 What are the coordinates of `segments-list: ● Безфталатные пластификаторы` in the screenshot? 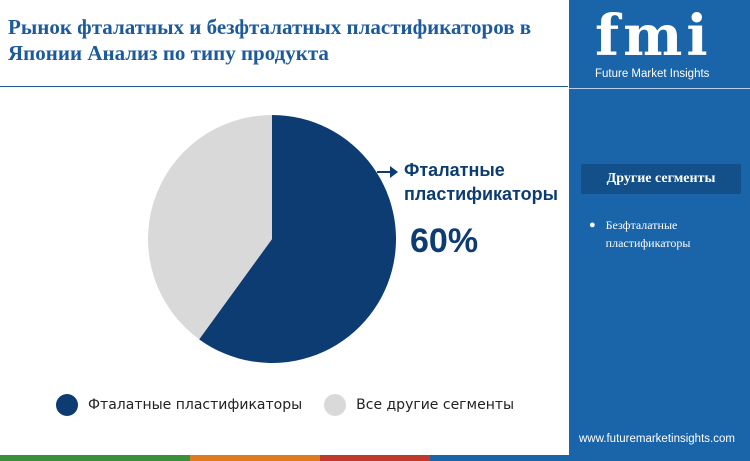 It's located at (664, 234).